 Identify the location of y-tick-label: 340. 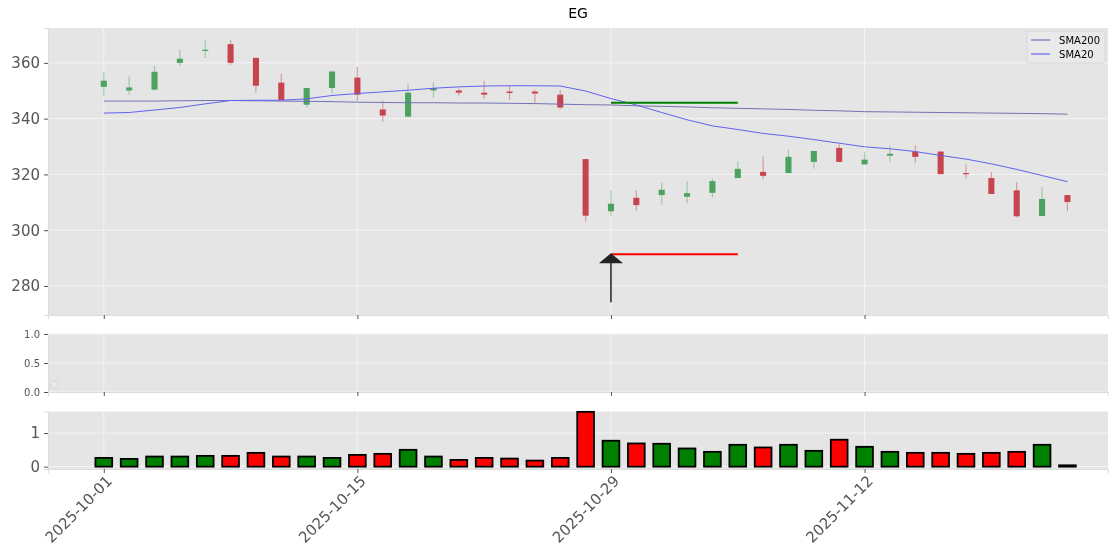
(25, 118).